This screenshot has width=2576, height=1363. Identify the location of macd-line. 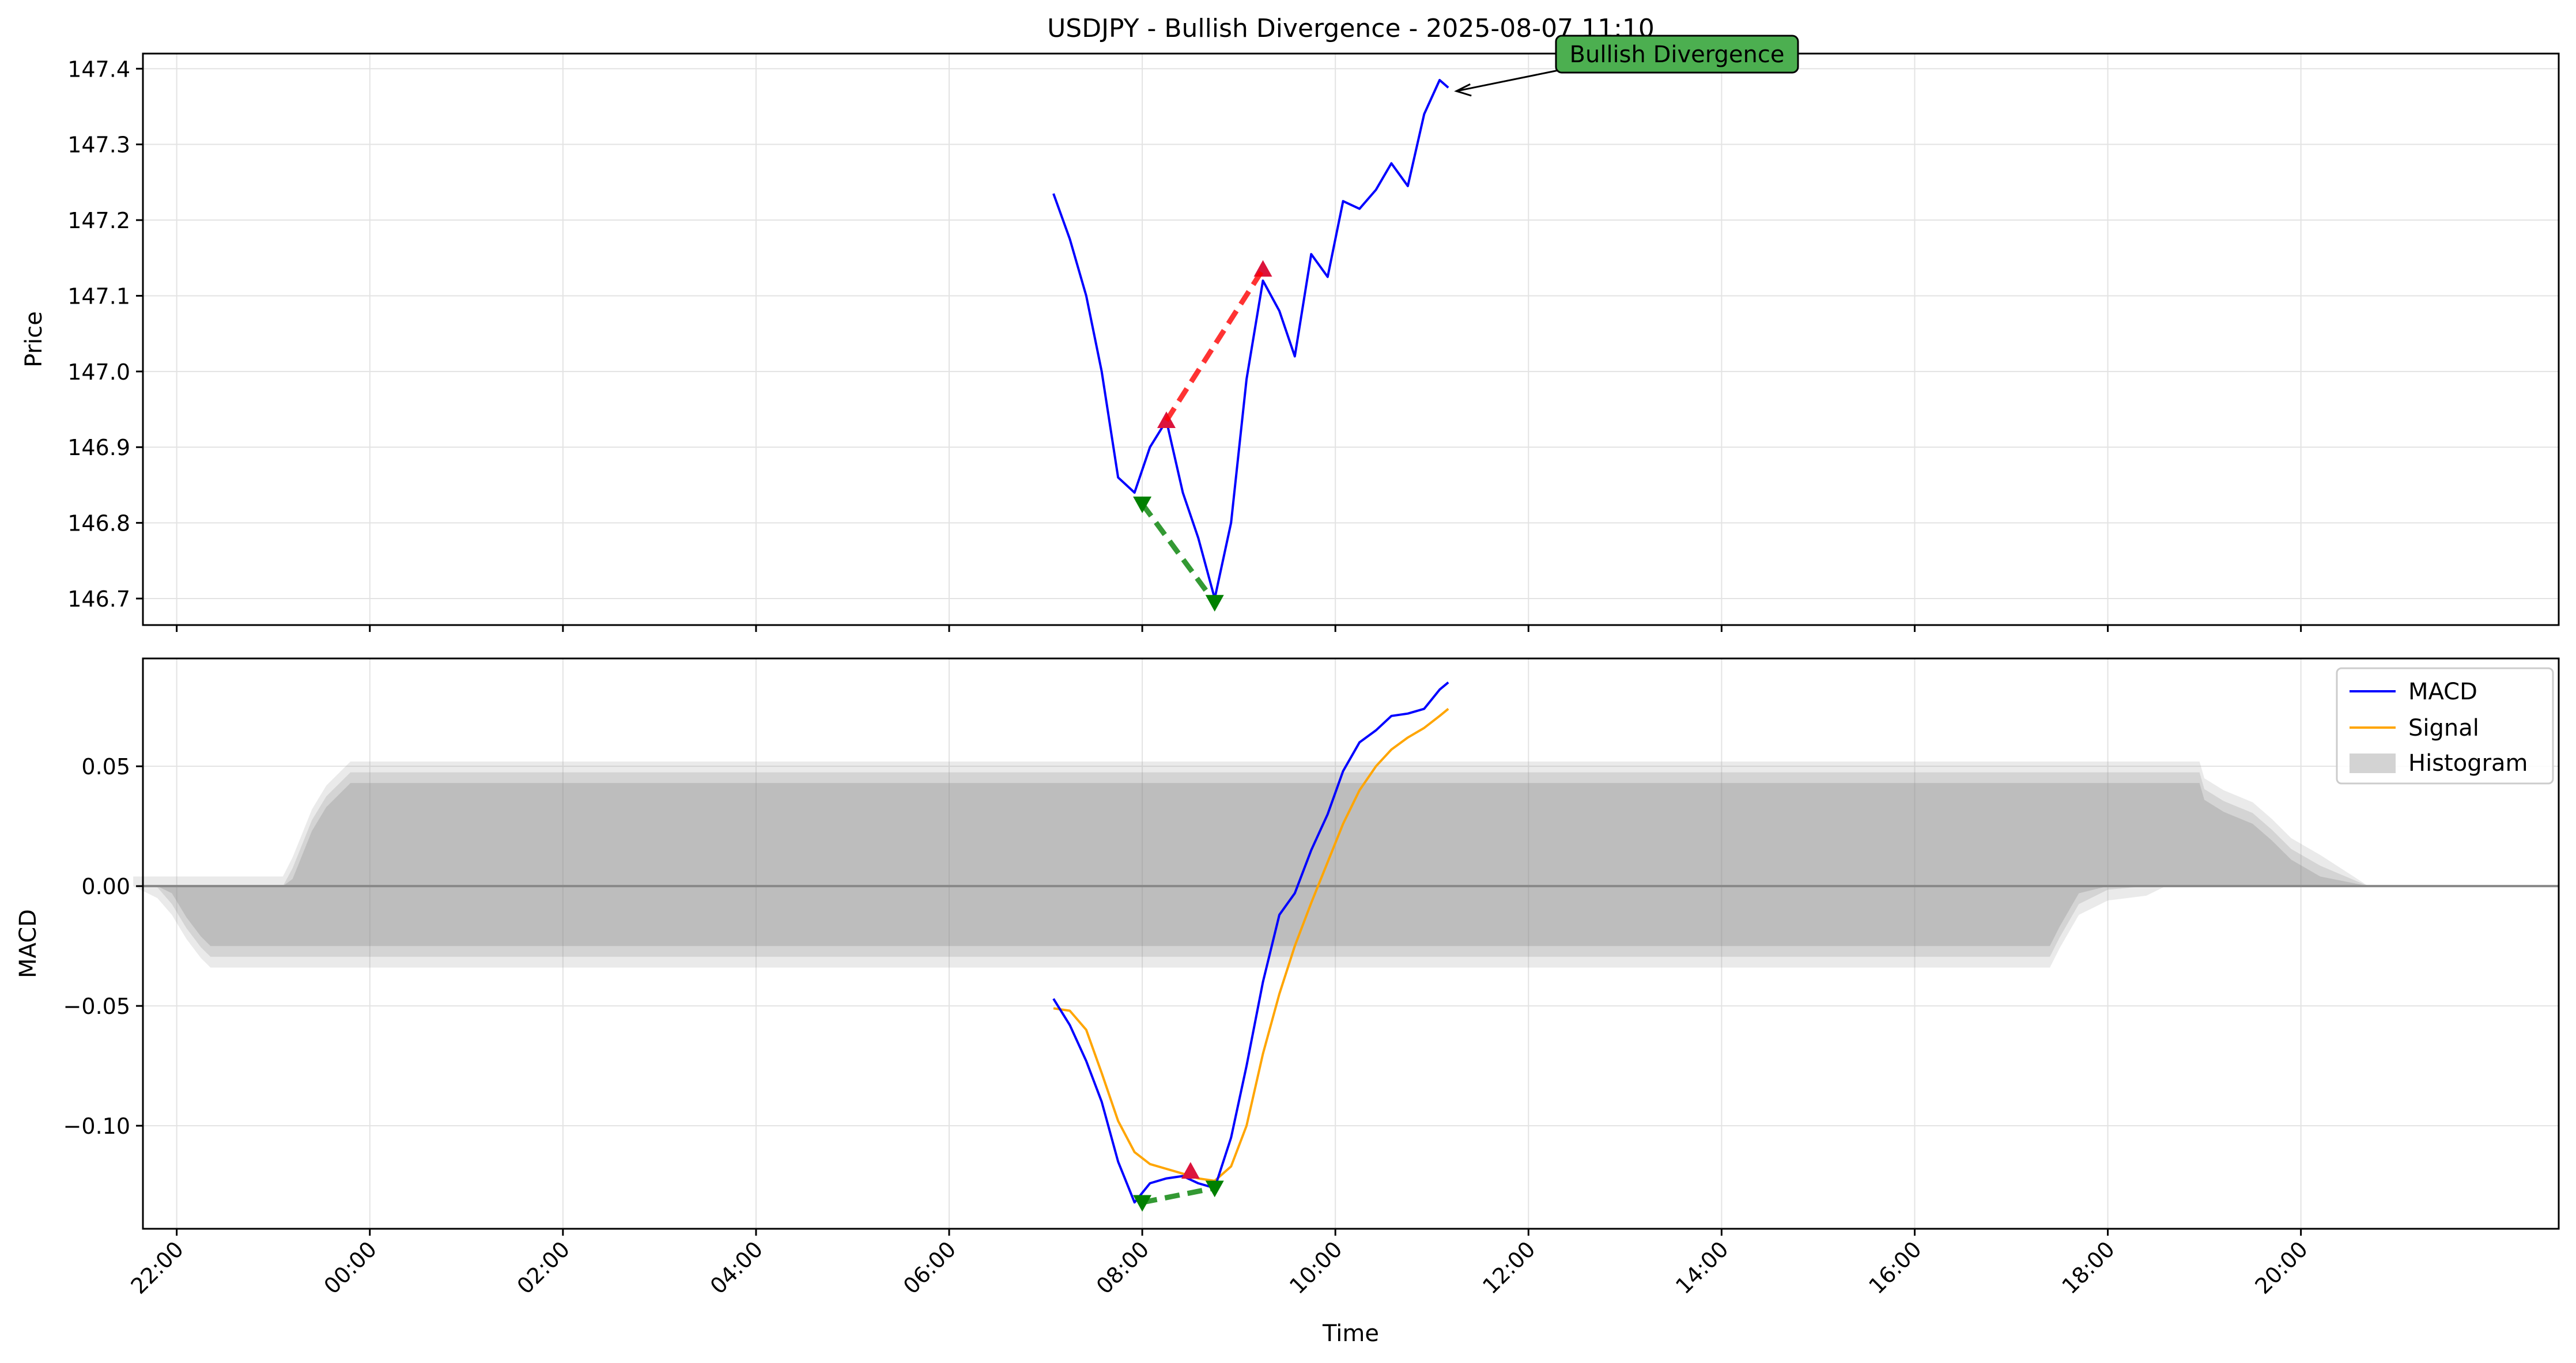
(1250, 943).